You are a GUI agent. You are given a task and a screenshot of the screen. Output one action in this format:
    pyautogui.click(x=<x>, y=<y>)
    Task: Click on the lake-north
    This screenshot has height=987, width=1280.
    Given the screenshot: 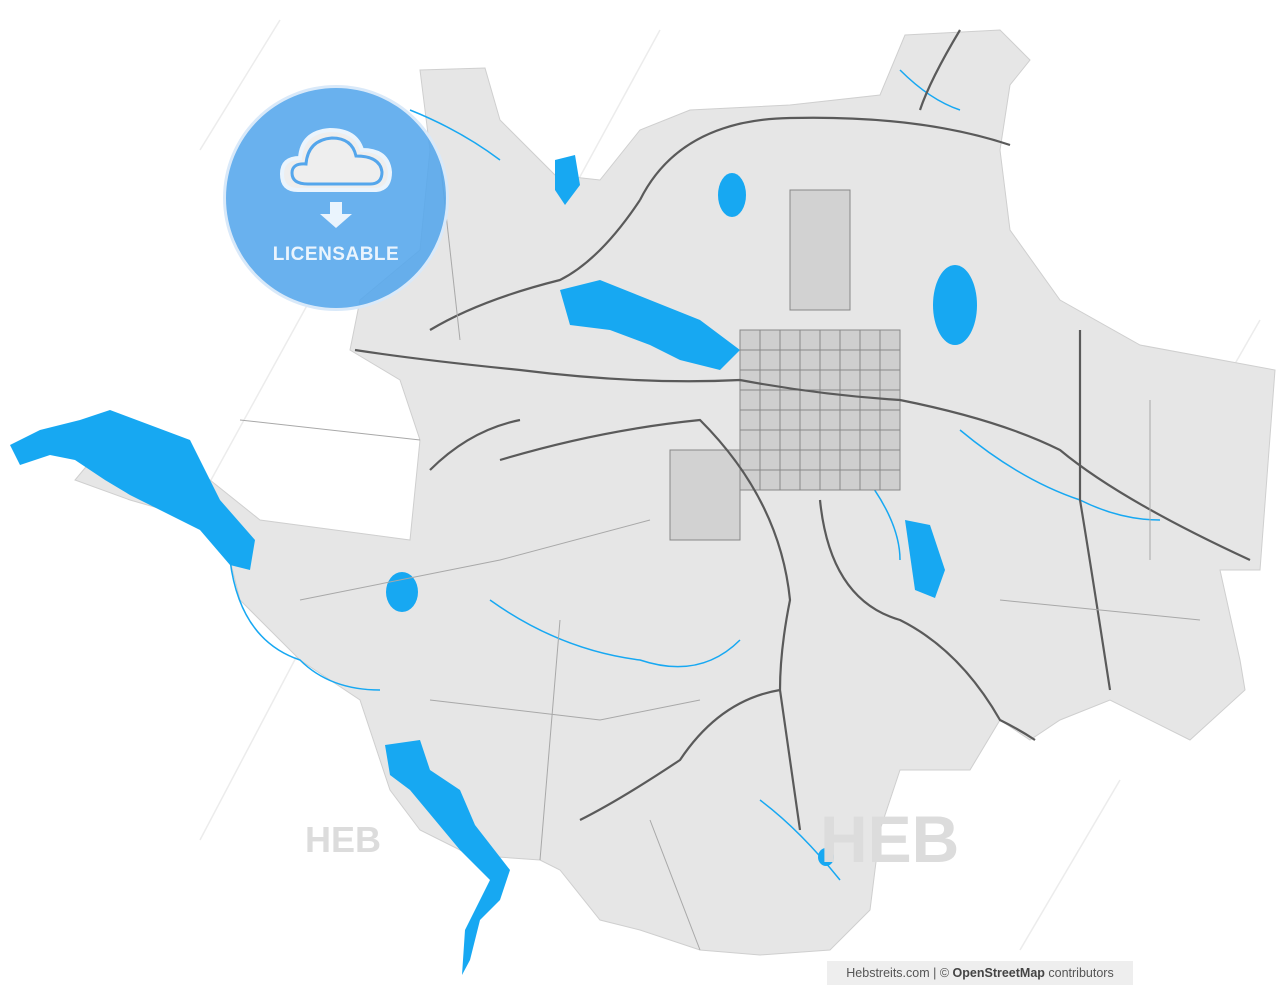 What is the action you would take?
    pyautogui.click(x=732, y=195)
    